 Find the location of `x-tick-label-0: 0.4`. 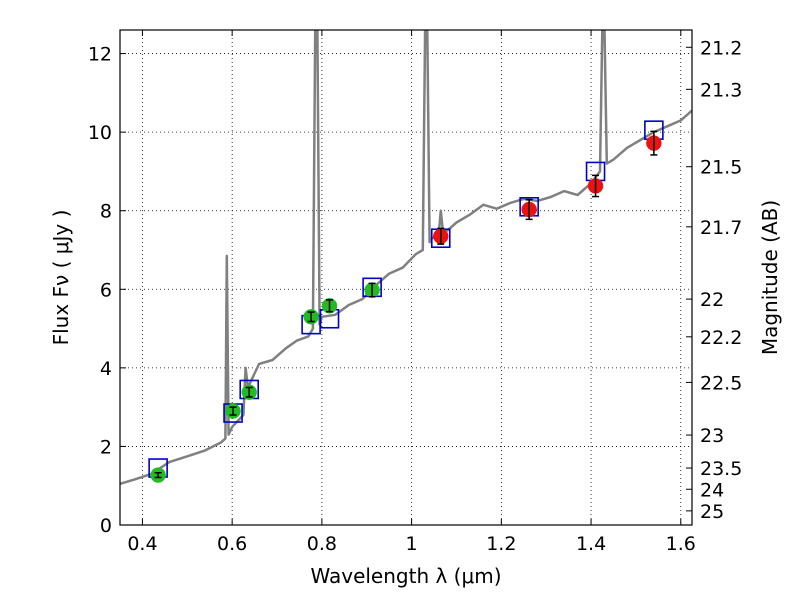

x-tick-label-0: 0.4 is located at coordinates (142, 544).